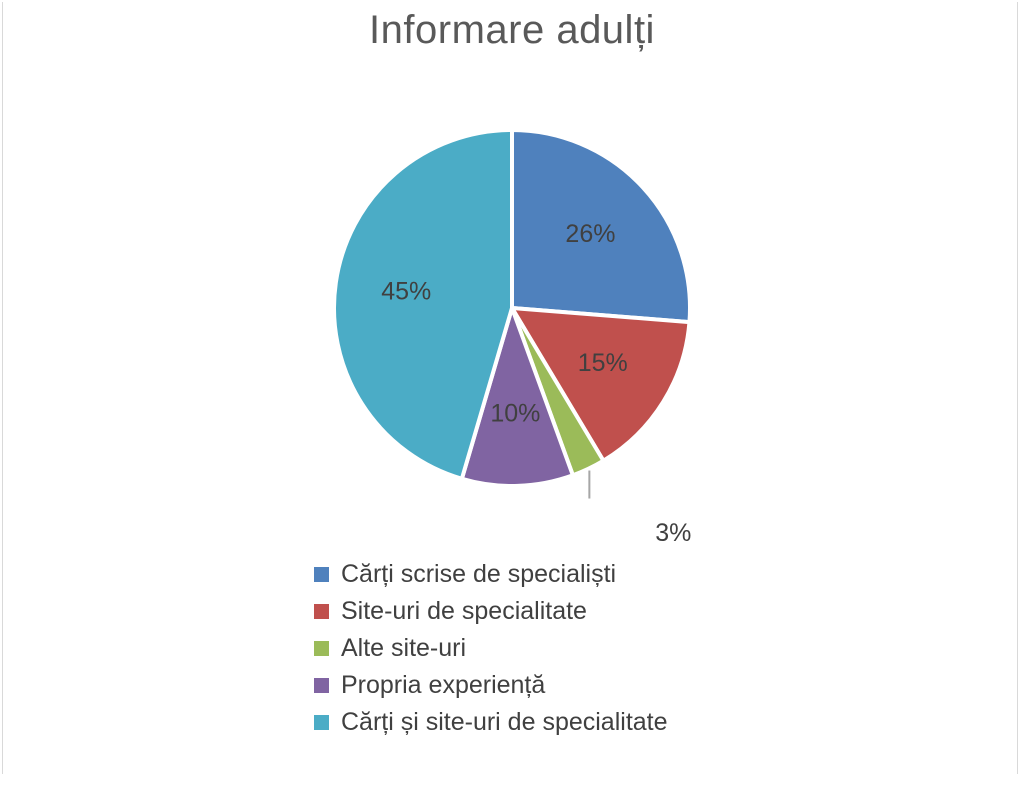  What do you see at coordinates (590, 234) in the screenshot?
I see `data-label: 26%` at bounding box center [590, 234].